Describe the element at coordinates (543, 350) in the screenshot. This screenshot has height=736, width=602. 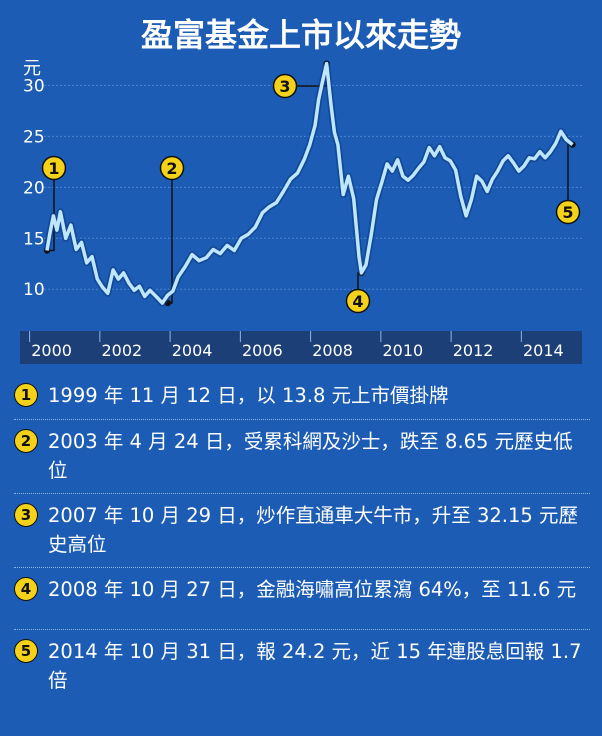
I see `x-tick-label-2014: 2014` at that location.